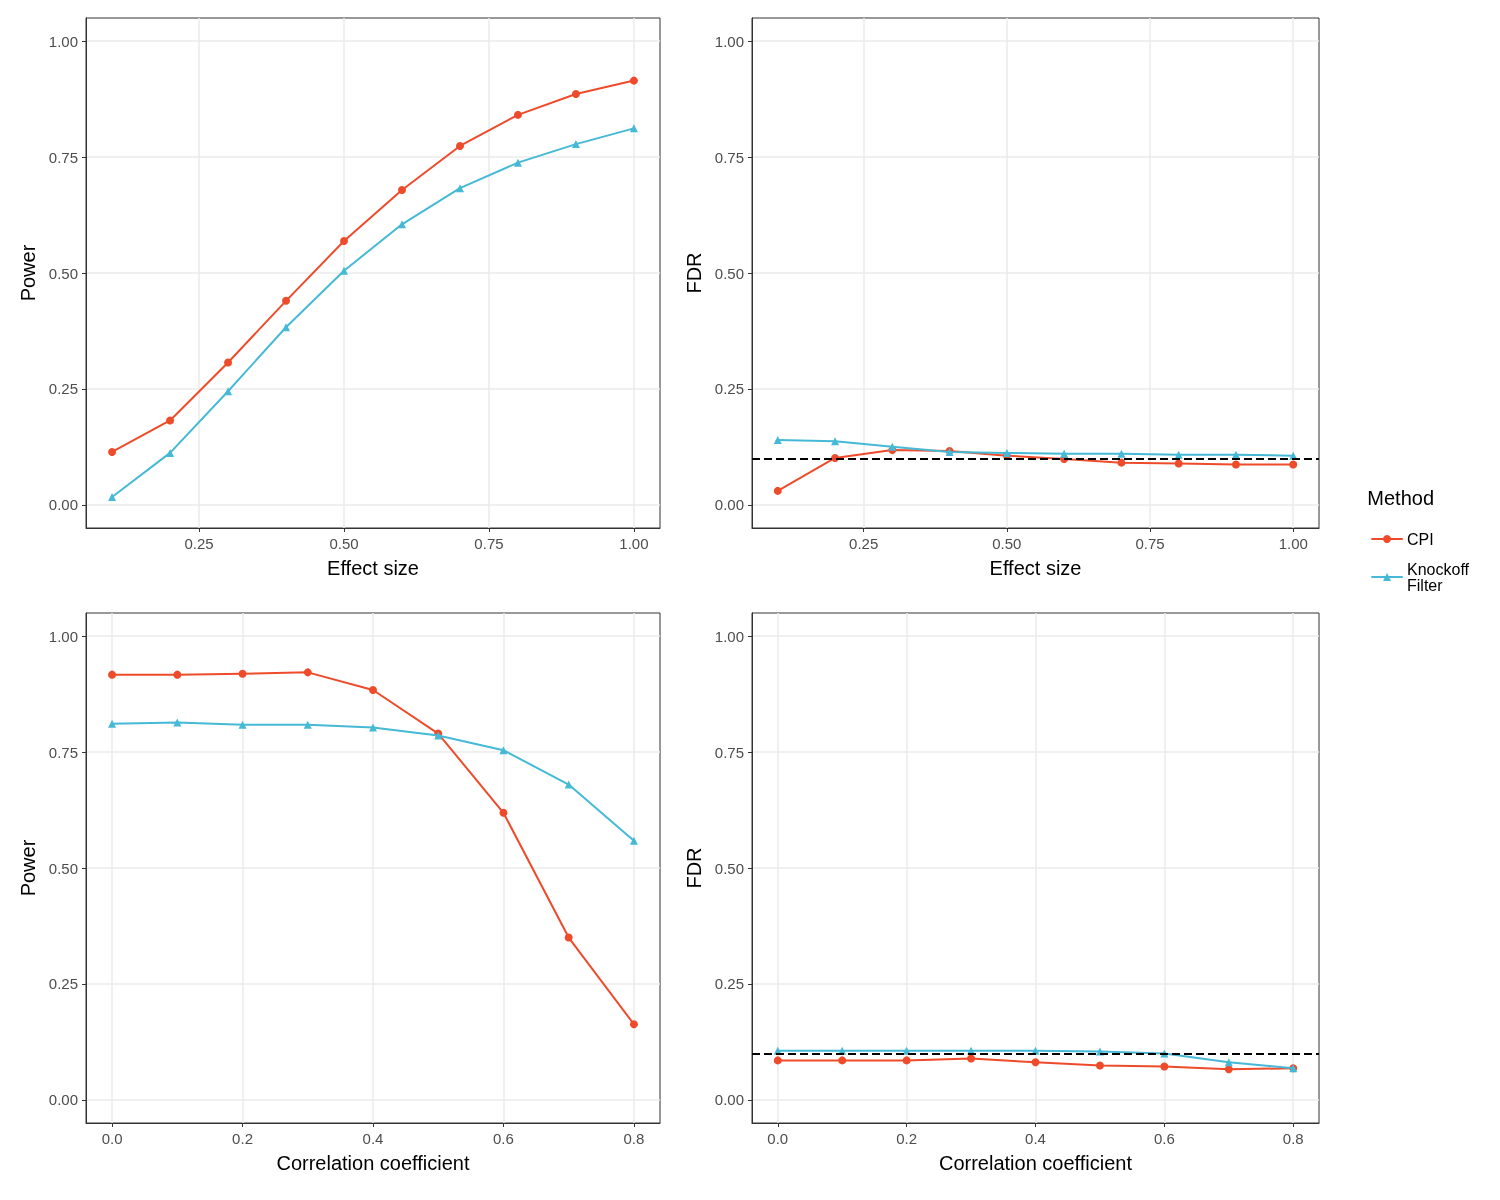 The height and width of the screenshot is (1200, 1500). What do you see at coordinates (1438, 577) in the screenshot?
I see `legend-label: Knockoff Filter` at bounding box center [1438, 577].